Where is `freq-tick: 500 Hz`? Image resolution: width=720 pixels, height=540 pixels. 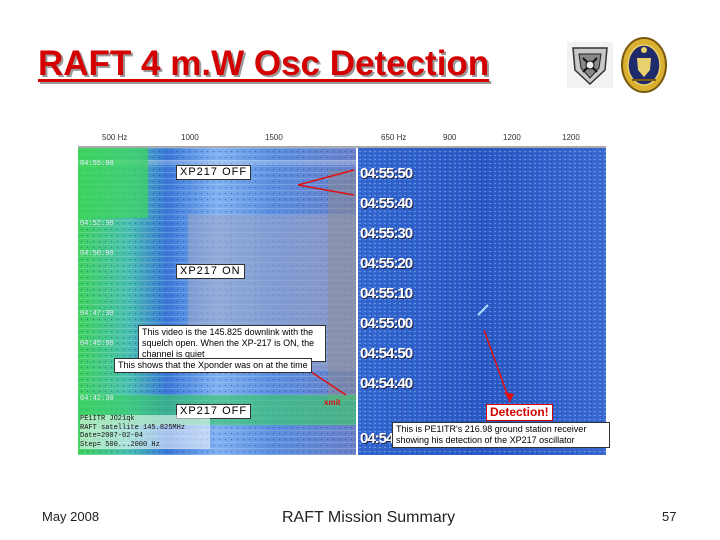
freq-tick: 500 Hz is located at coordinates (115, 137).